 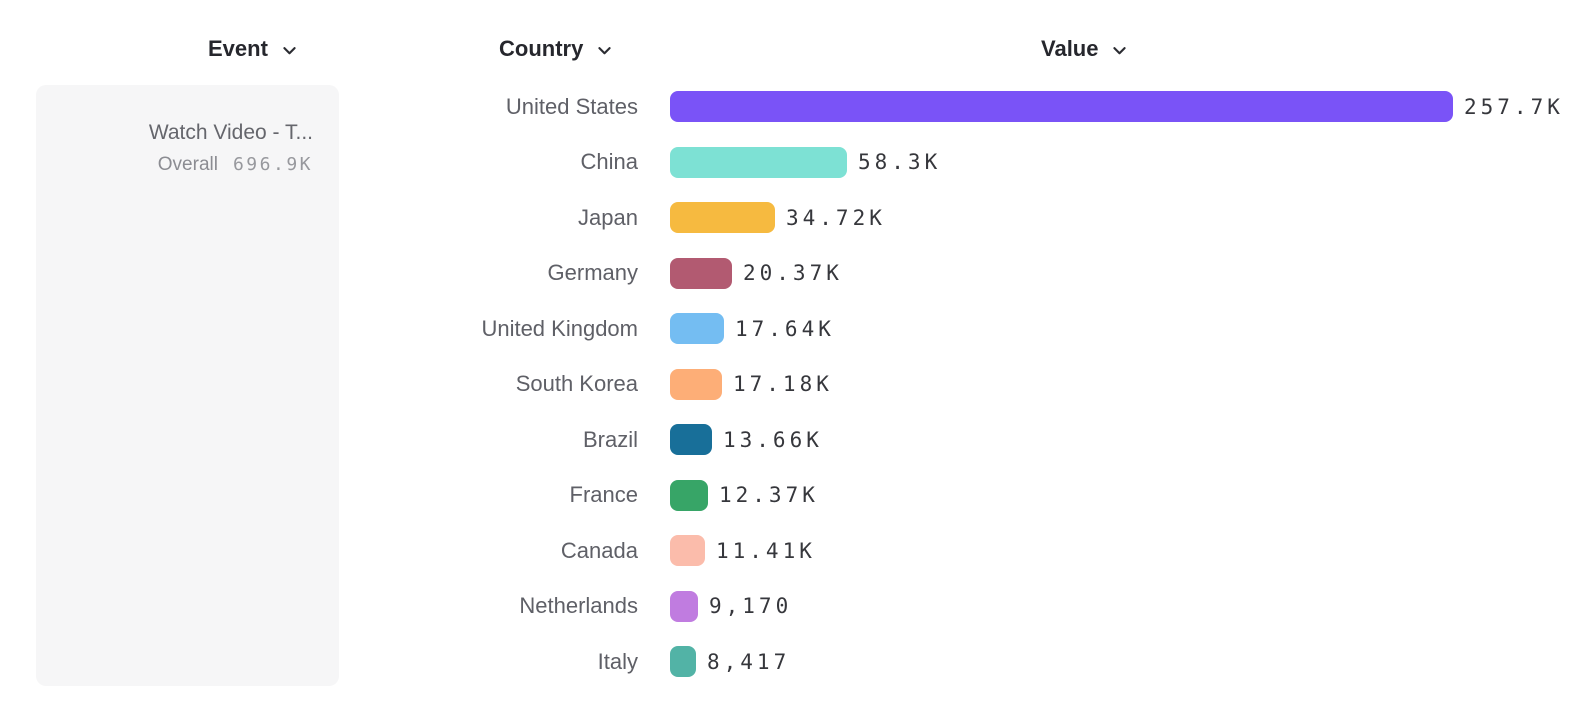 What do you see at coordinates (272, 164) in the screenshot?
I see `overall-value: 696.9K` at bounding box center [272, 164].